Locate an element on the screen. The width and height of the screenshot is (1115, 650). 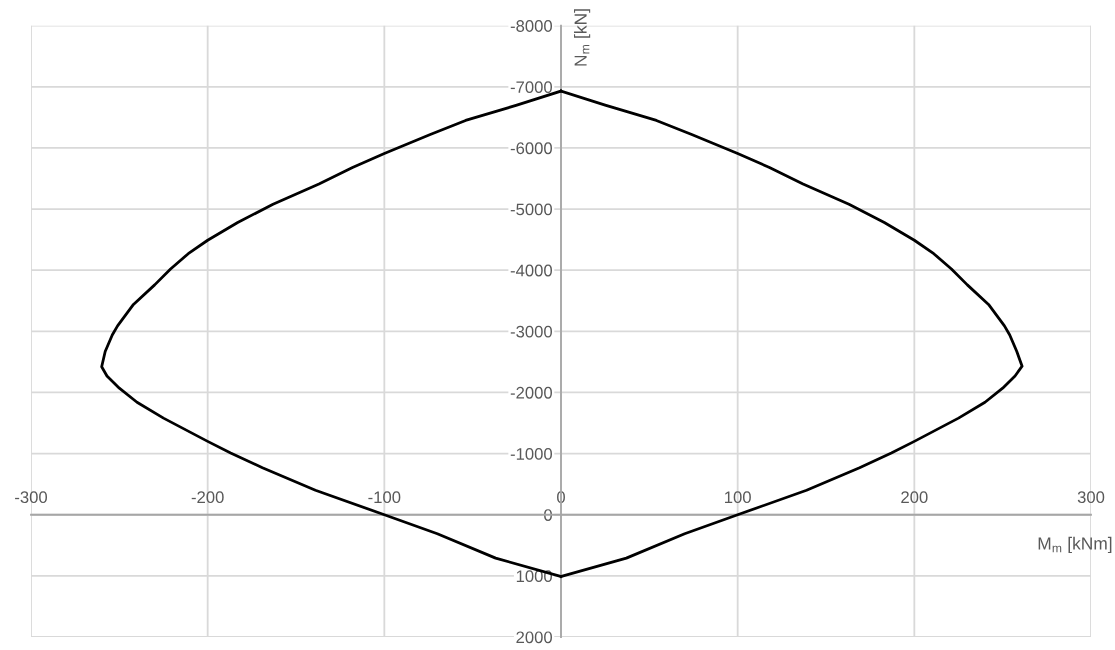
y-tick-label: -4000 is located at coordinates (531, 270).